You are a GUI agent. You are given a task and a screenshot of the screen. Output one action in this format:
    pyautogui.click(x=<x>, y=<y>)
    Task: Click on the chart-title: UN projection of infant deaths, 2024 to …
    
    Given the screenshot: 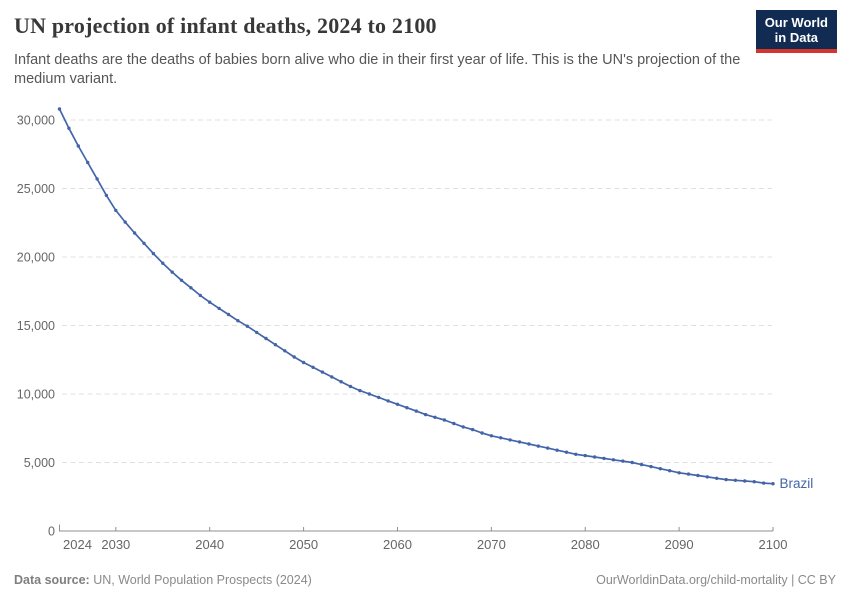 What is the action you would take?
    pyautogui.click(x=225, y=25)
    